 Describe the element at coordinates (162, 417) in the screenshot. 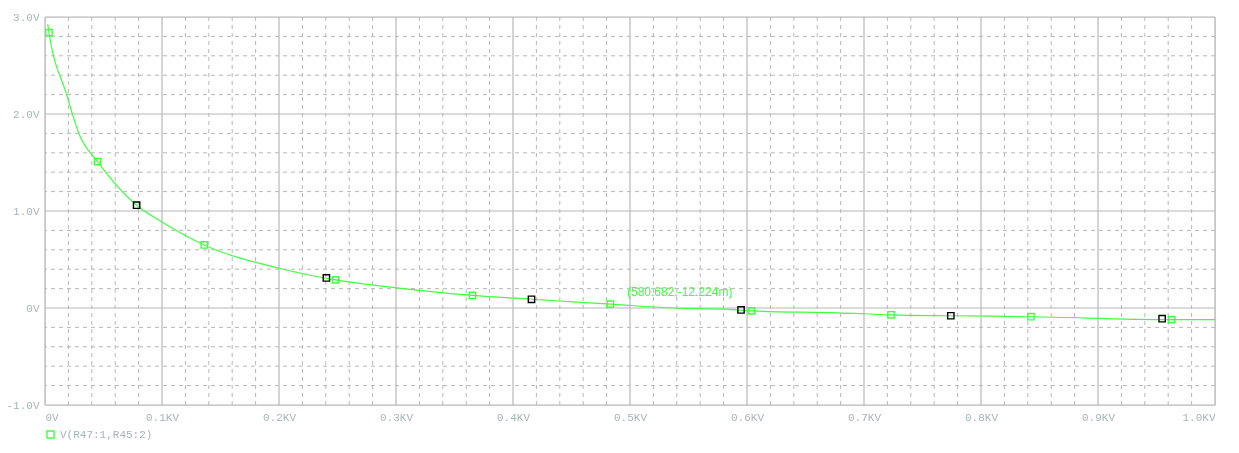

I see `x-tick-label: 0.1KV` at that location.